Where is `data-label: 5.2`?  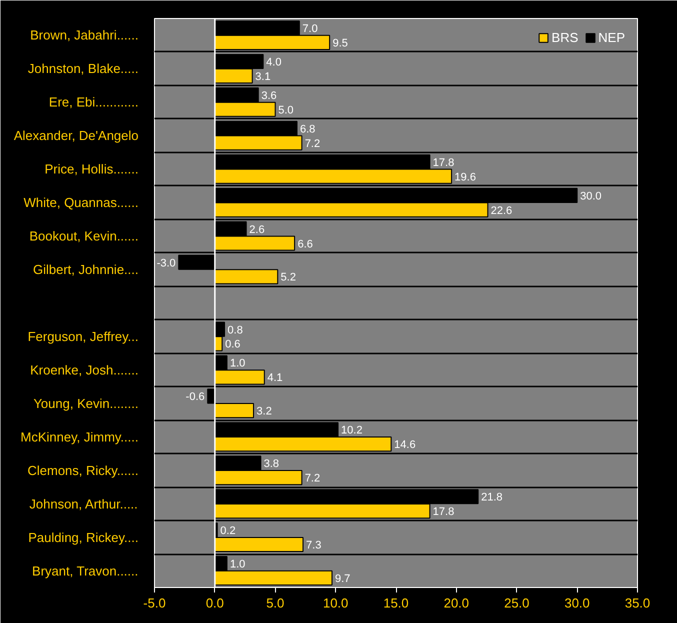
data-label: 5.2 is located at coordinates (288, 278).